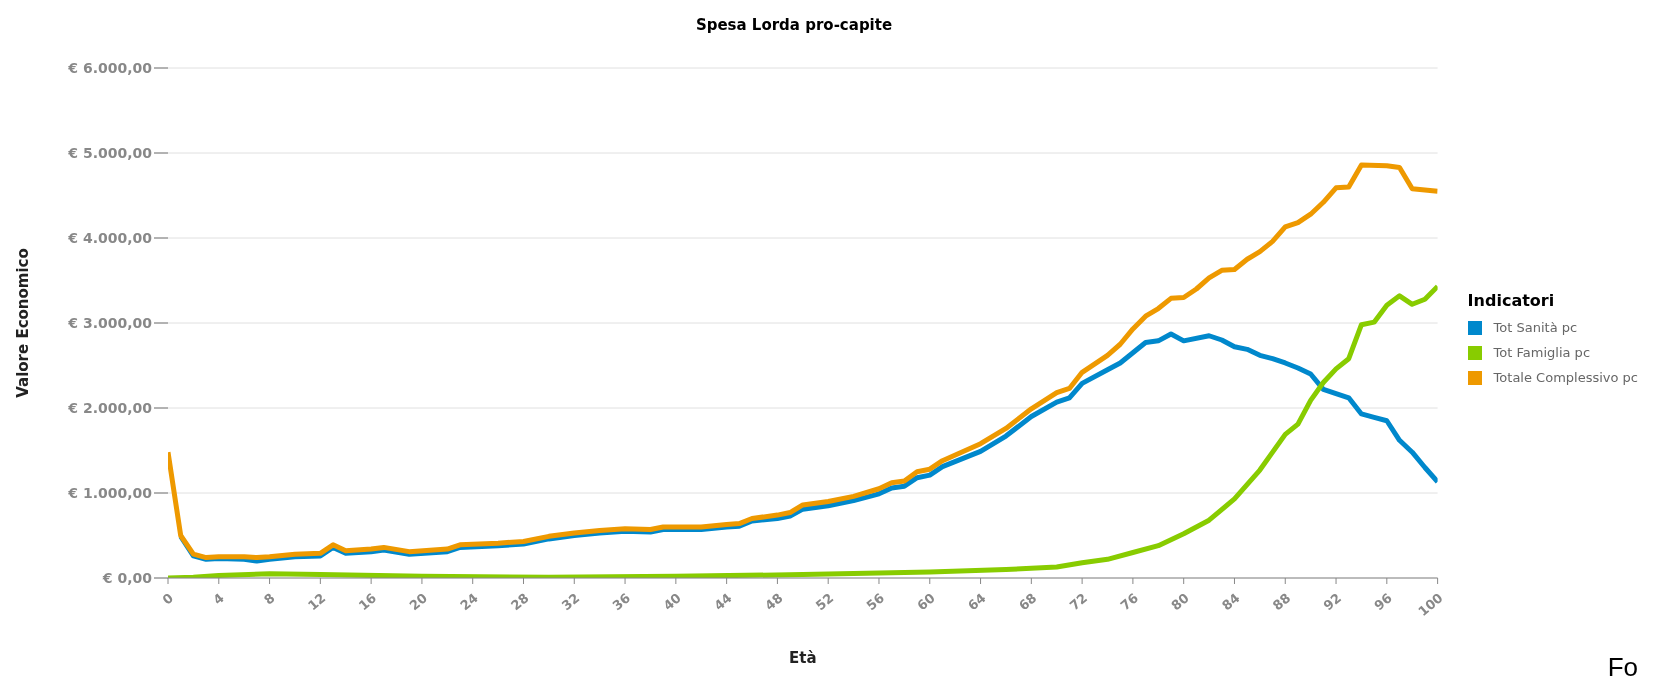 This screenshot has width=1660, height=691. What do you see at coordinates (1565, 377) in the screenshot?
I see `legend-label: Totale Complessivo pc` at bounding box center [1565, 377].